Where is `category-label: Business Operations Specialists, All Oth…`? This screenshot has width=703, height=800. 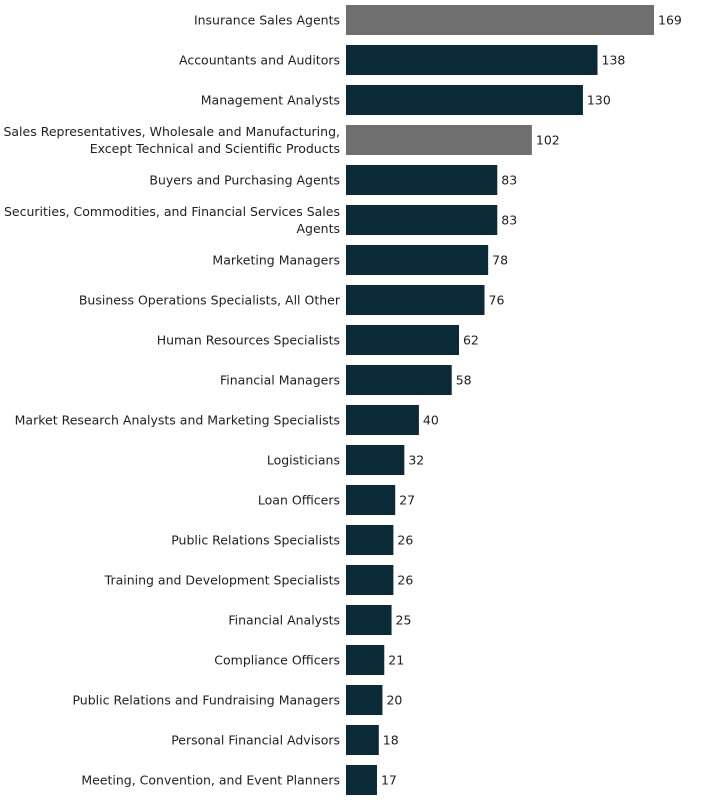
category-label: Business Operations Specialists, All Oth… is located at coordinates (210, 300).